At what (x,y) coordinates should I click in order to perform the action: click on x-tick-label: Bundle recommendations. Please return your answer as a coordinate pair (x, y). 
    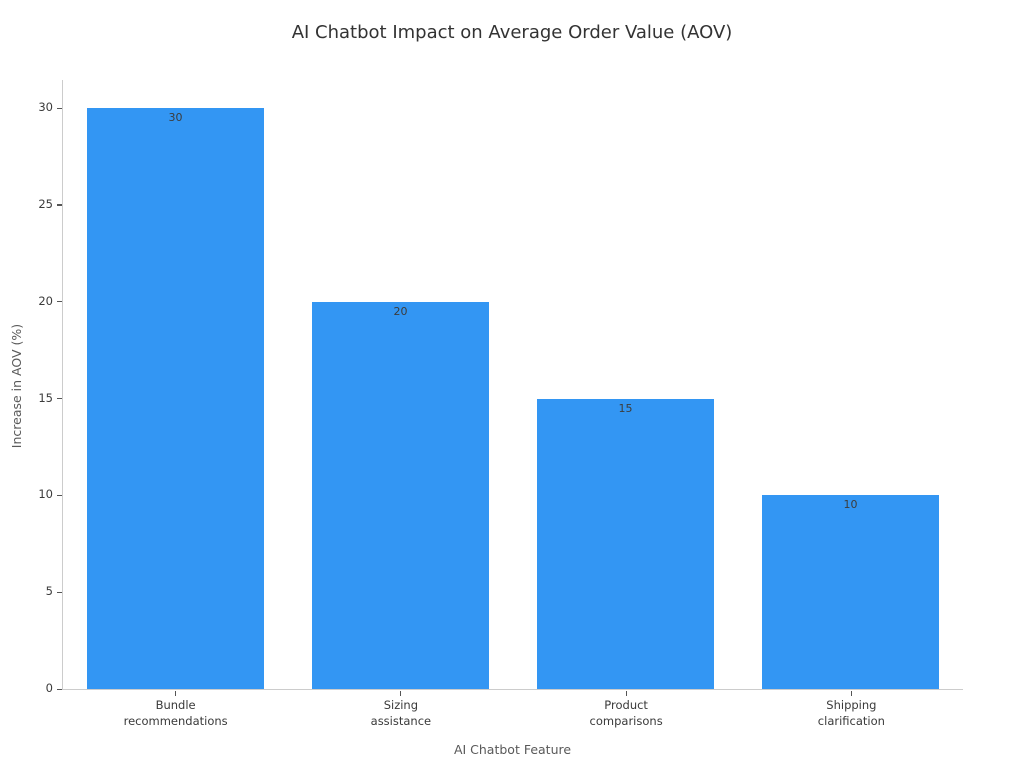
    Looking at the image, I should click on (175, 713).